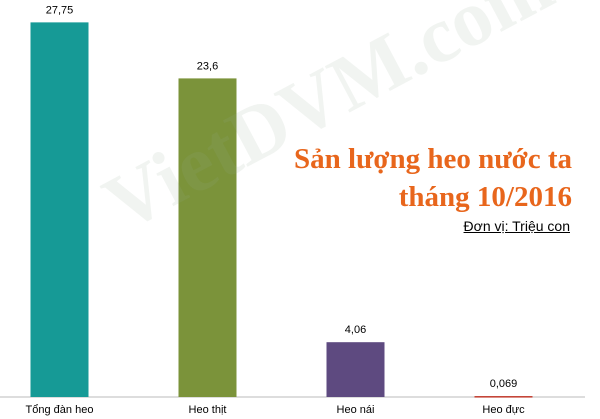  I want to click on value-label: 4,06, so click(355, 330).